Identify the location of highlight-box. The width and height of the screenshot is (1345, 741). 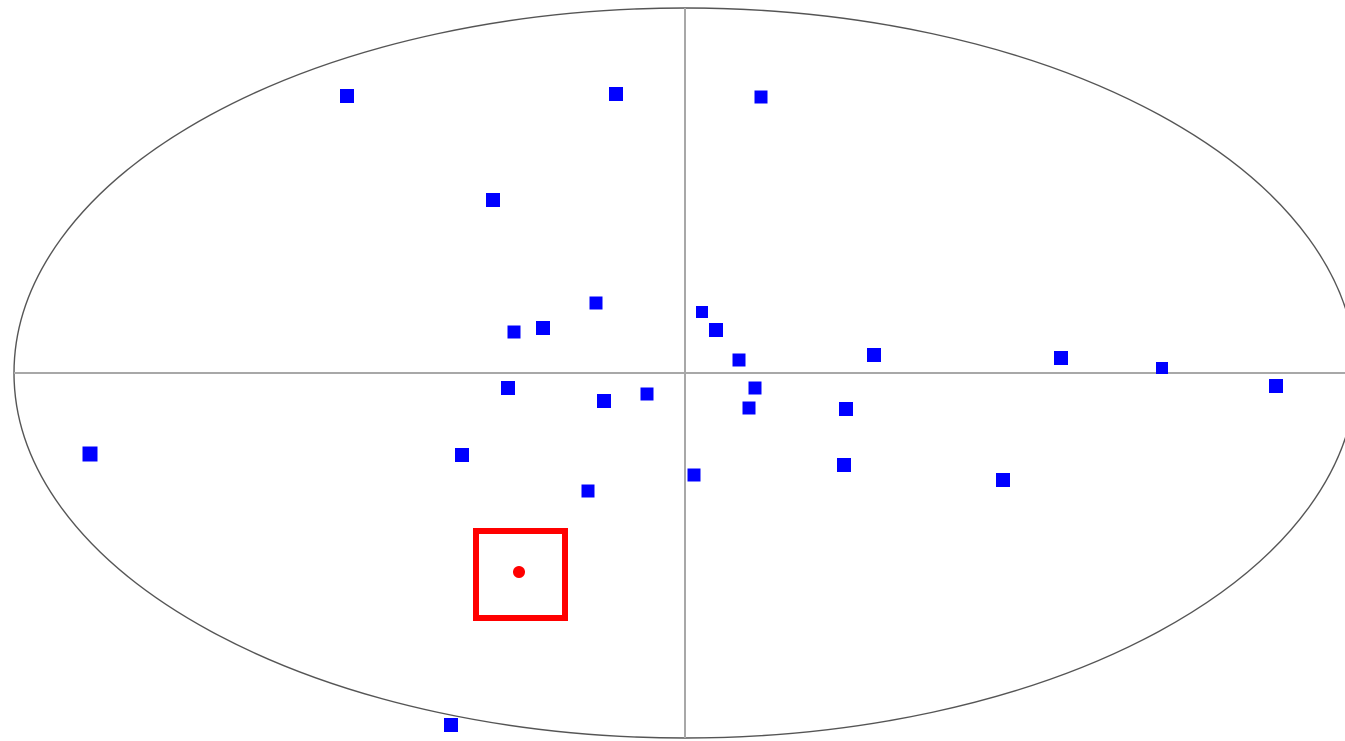
(520, 574).